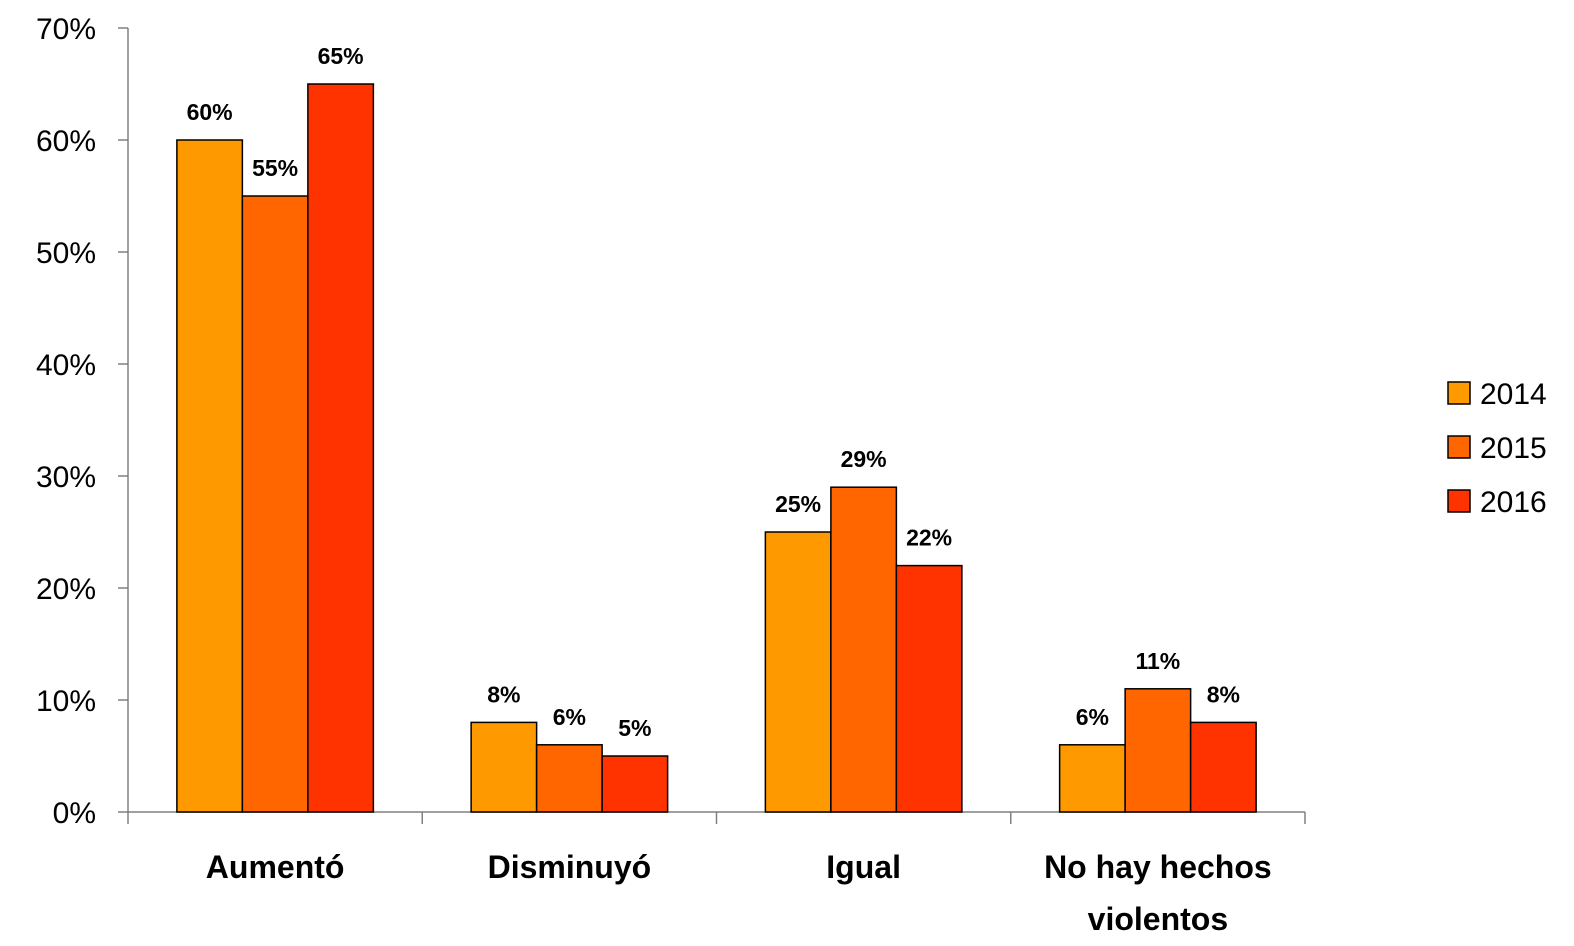  What do you see at coordinates (210, 112) in the screenshot?
I see `data-label: 60%` at bounding box center [210, 112].